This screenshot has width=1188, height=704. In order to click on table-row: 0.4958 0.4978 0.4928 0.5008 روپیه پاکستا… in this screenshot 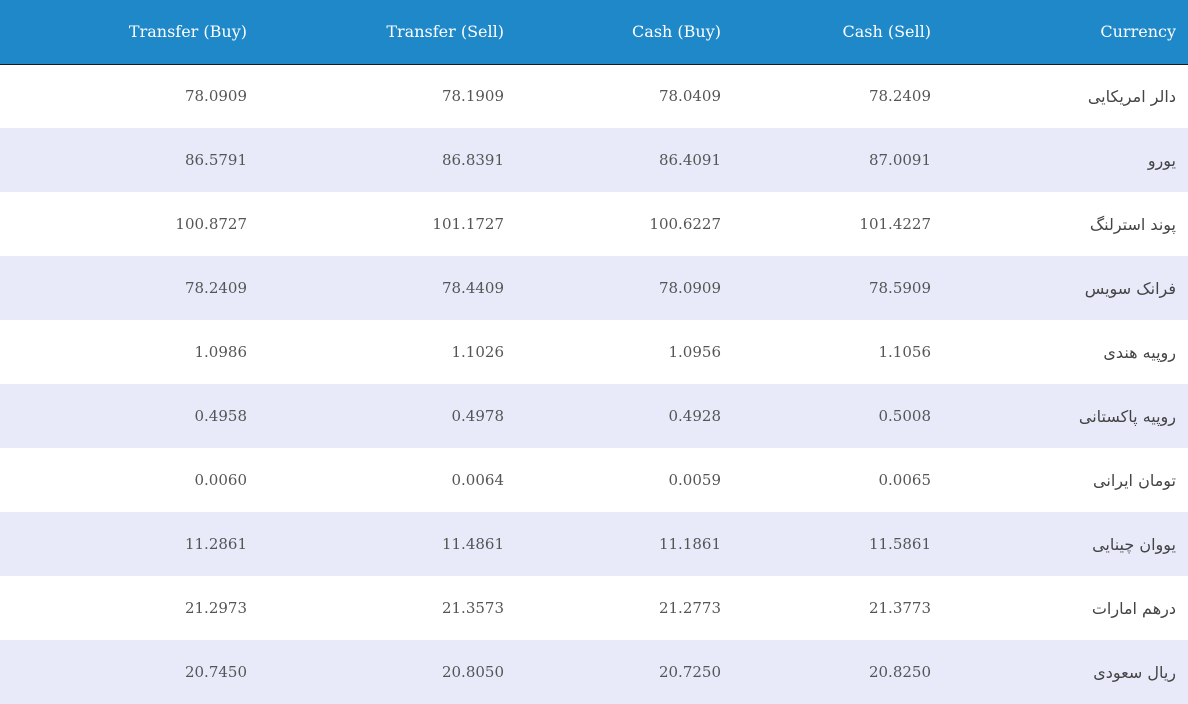, I will do `click(594, 416)`.